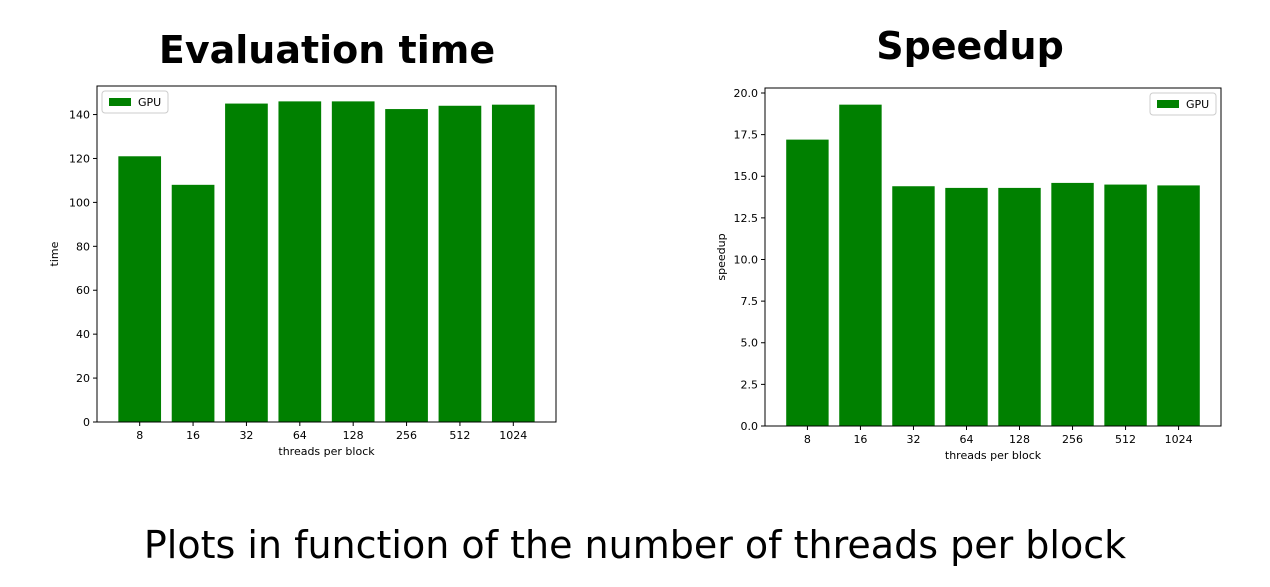 The width and height of the screenshot is (1270, 587). I want to click on legend-swatch-time, so click(120, 102).